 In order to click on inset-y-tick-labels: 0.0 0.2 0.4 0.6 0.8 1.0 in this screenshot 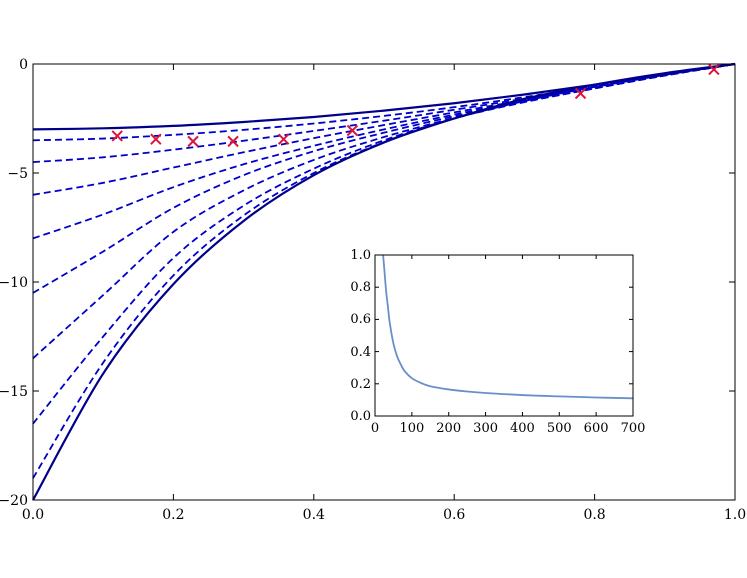, I will do `click(360, 336)`.